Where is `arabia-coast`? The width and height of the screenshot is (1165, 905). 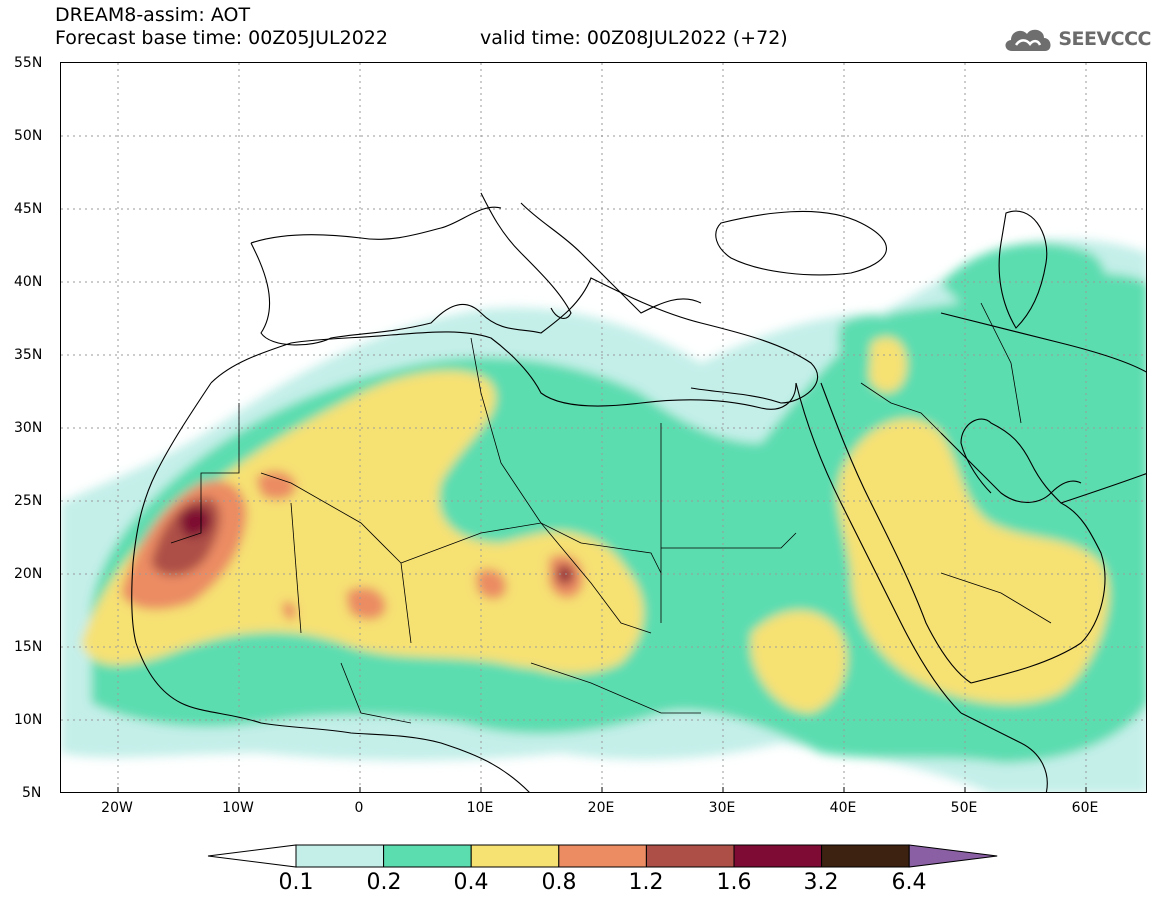
arabia-coast is located at coordinates (1033, 551).